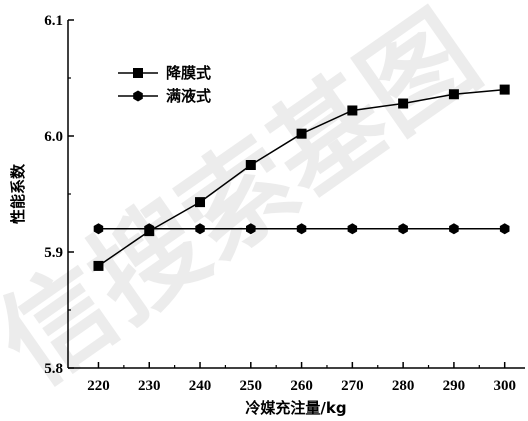 The image size is (528, 421). Describe the element at coordinates (53, 369) in the screenshot. I see `y-tick-label: 5.8` at that location.